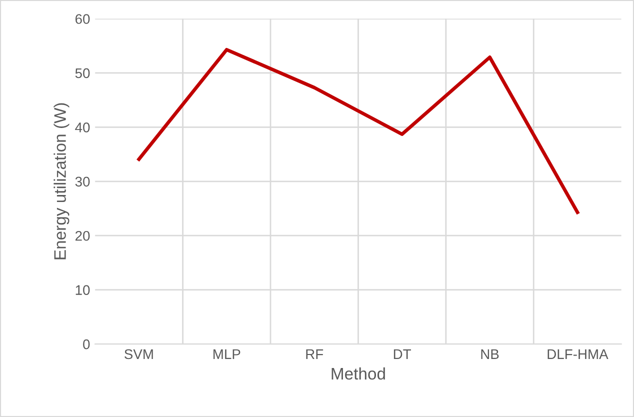  Describe the element at coordinates (402, 354) in the screenshot. I see `x-tick-label: DT` at that location.